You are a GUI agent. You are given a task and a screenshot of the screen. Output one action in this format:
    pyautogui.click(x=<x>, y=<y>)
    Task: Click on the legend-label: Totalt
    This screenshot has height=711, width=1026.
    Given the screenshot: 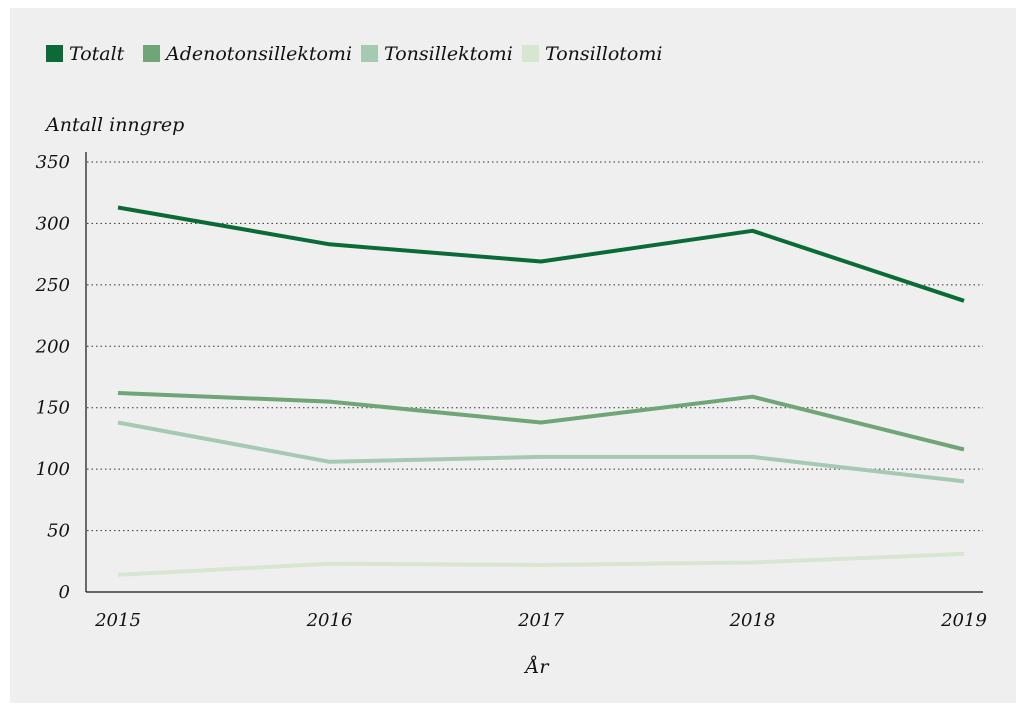 What is the action you would take?
    pyautogui.click(x=97, y=54)
    